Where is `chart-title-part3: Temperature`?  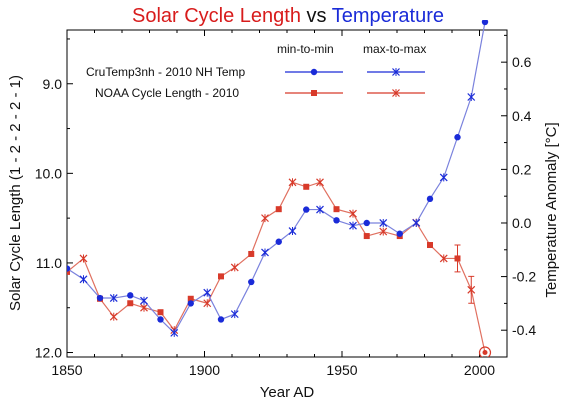
chart-title-part3: Temperature is located at coordinates (388, 16).